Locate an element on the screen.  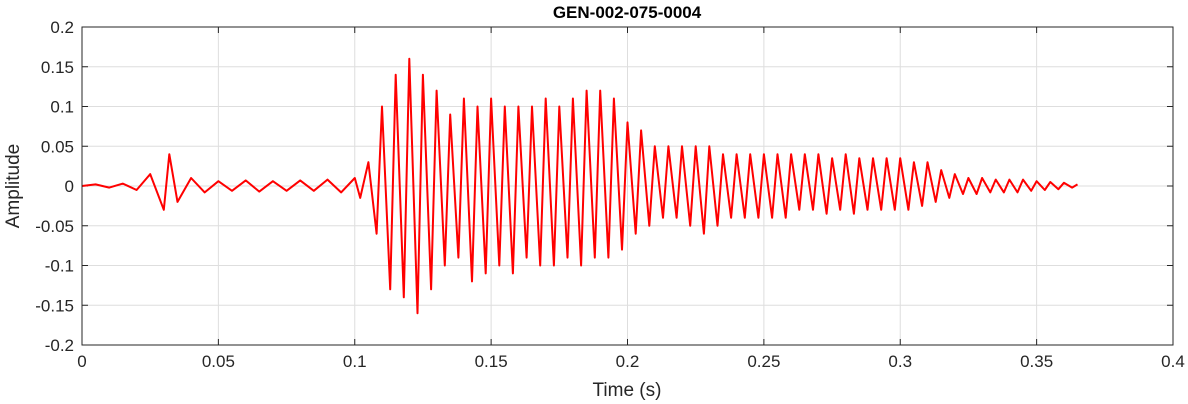
y-tick-label: 0.2 is located at coordinates (62, 27).